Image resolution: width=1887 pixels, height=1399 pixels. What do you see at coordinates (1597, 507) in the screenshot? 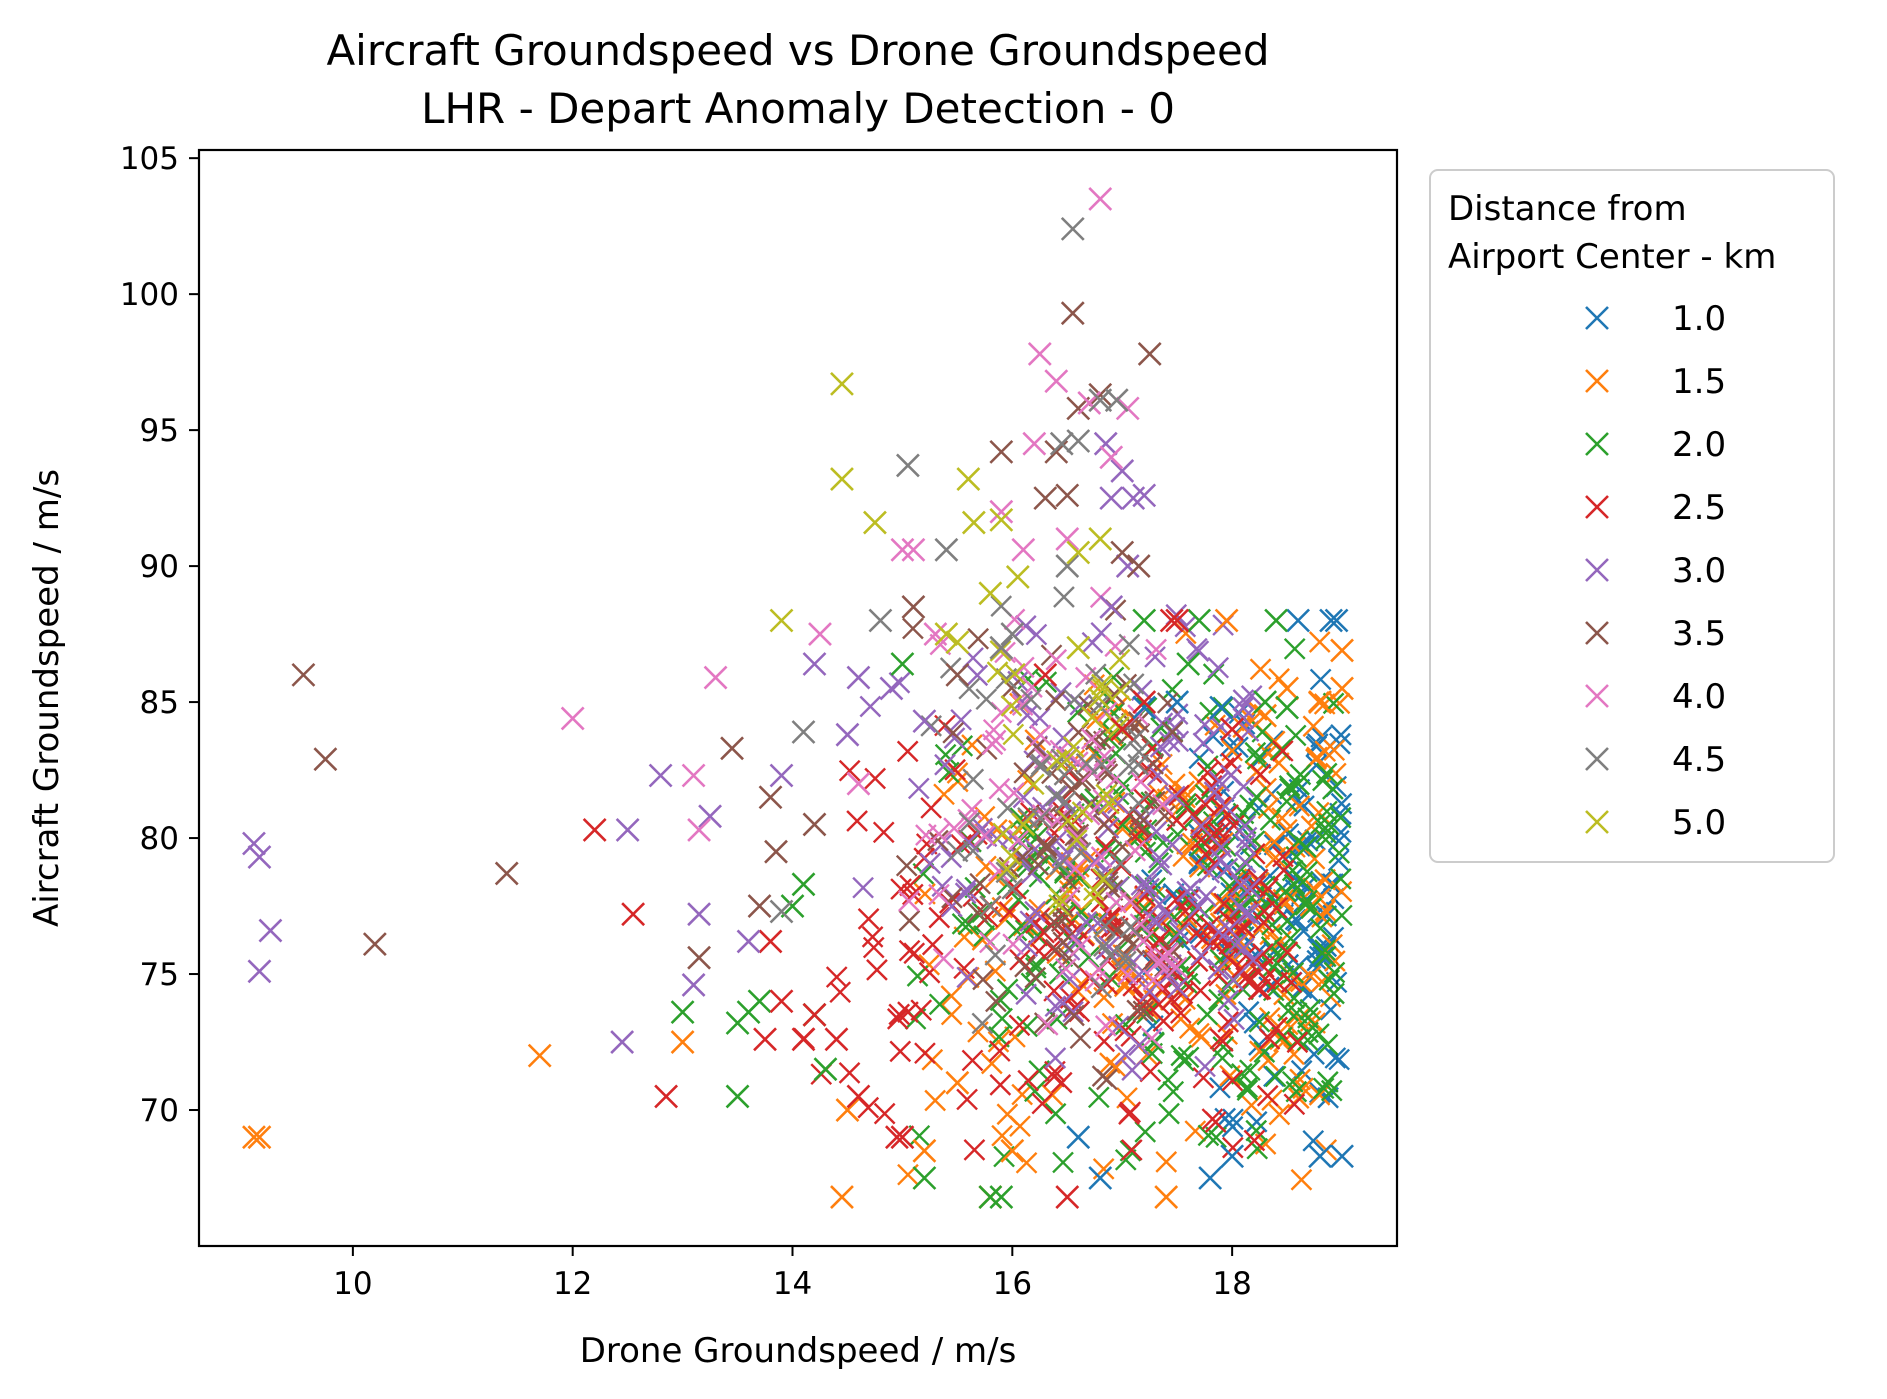
I see `legend-marker-2.5` at bounding box center [1597, 507].